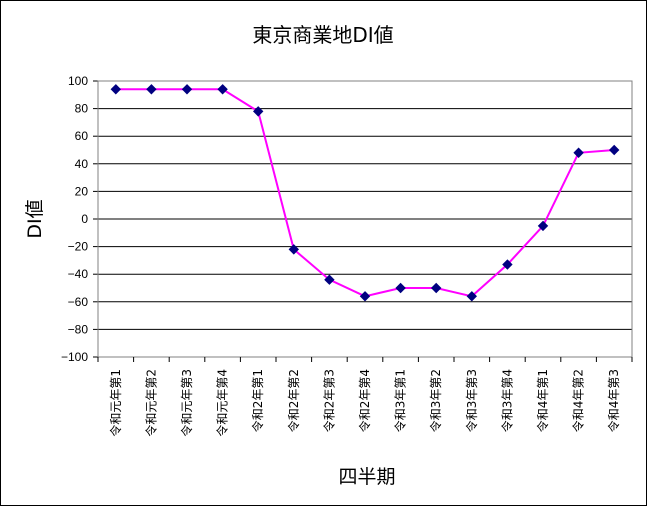 The width and height of the screenshot is (647, 506). What do you see at coordinates (78, 302) in the screenshot?
I see `y-tick-label: −60` at bounding box center [78, 302].